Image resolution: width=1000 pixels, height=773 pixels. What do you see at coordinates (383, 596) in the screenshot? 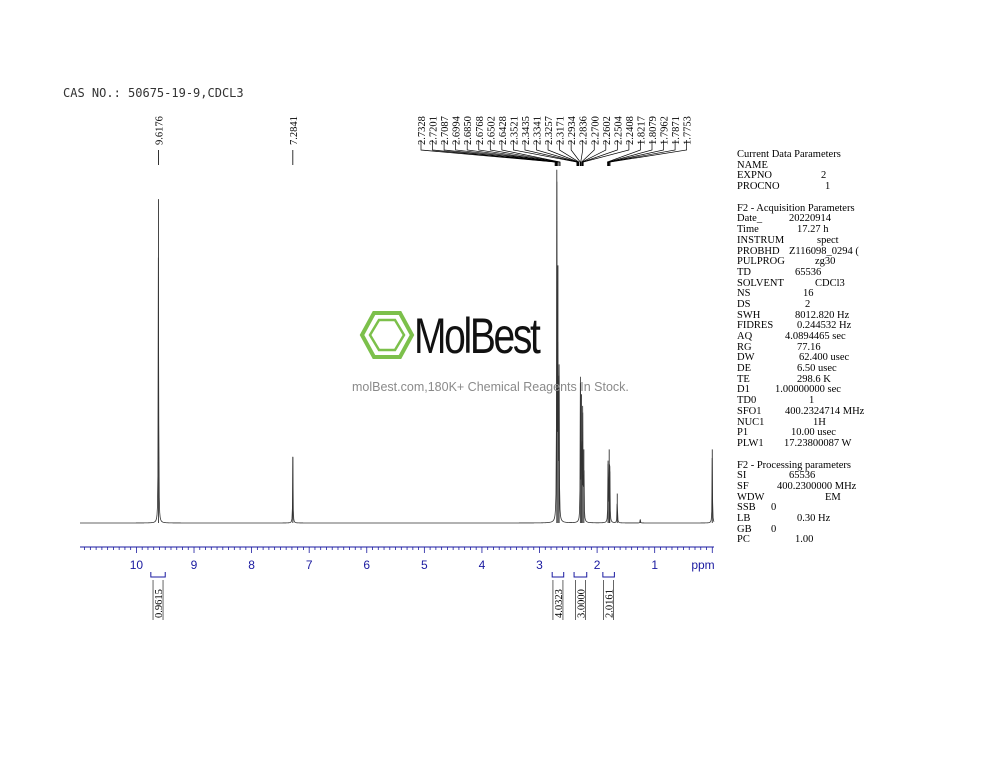
I see `integrals: 0.9615 4.0323 3.0000 2.0161` at bounding box center [383, 596].